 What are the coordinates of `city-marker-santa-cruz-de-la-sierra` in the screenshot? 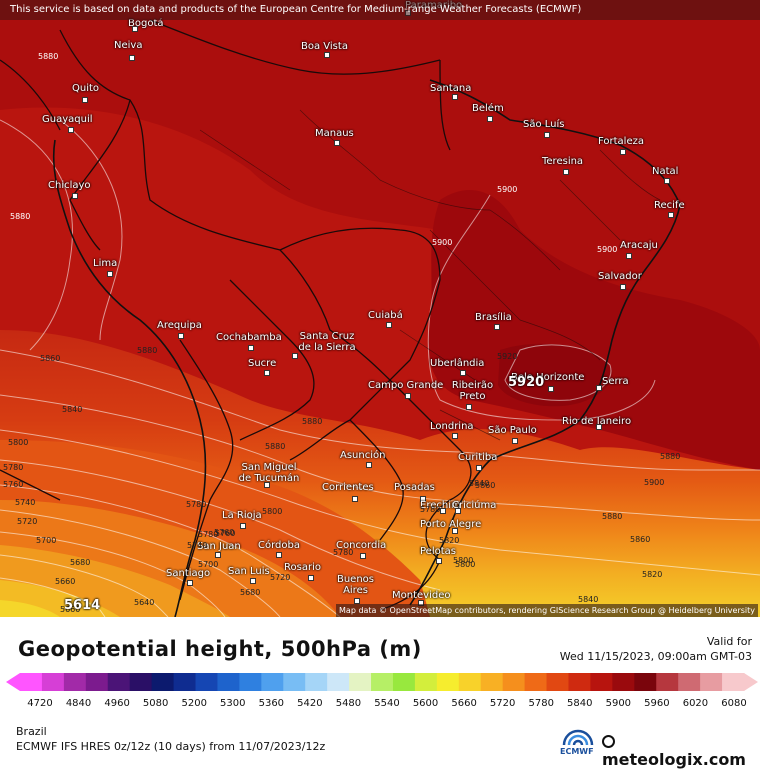 It's located at (295, 356).